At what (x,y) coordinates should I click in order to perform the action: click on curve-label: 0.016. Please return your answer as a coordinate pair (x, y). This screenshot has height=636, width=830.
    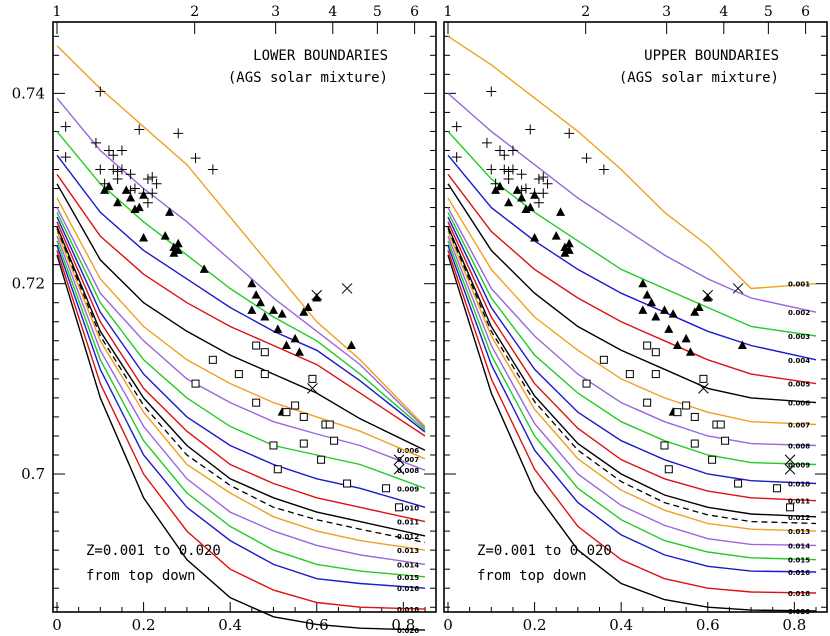
    Looking at the image, I should click on (408, 589).